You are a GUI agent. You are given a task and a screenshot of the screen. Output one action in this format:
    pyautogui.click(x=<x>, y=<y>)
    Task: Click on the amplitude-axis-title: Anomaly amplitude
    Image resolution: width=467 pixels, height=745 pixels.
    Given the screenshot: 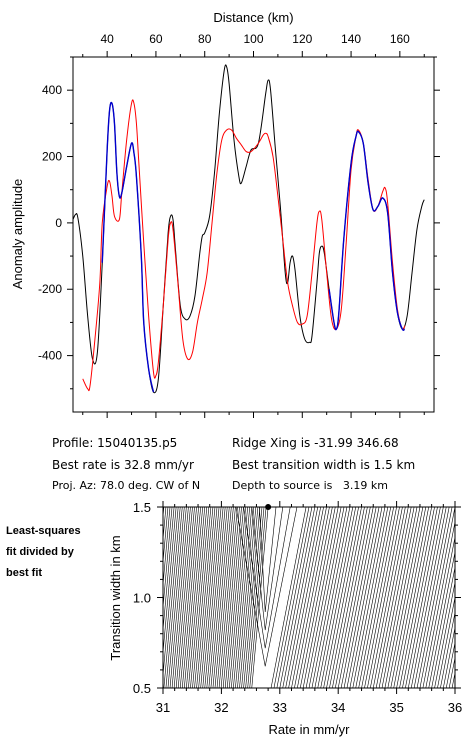 What is the action you would take?
    pyautogui.click(x=17, y=234)
    